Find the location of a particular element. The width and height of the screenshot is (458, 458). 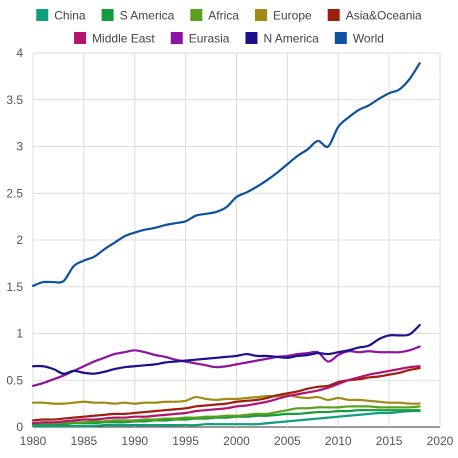

y-tick-label: 3 is located at coordinates (19, 147).